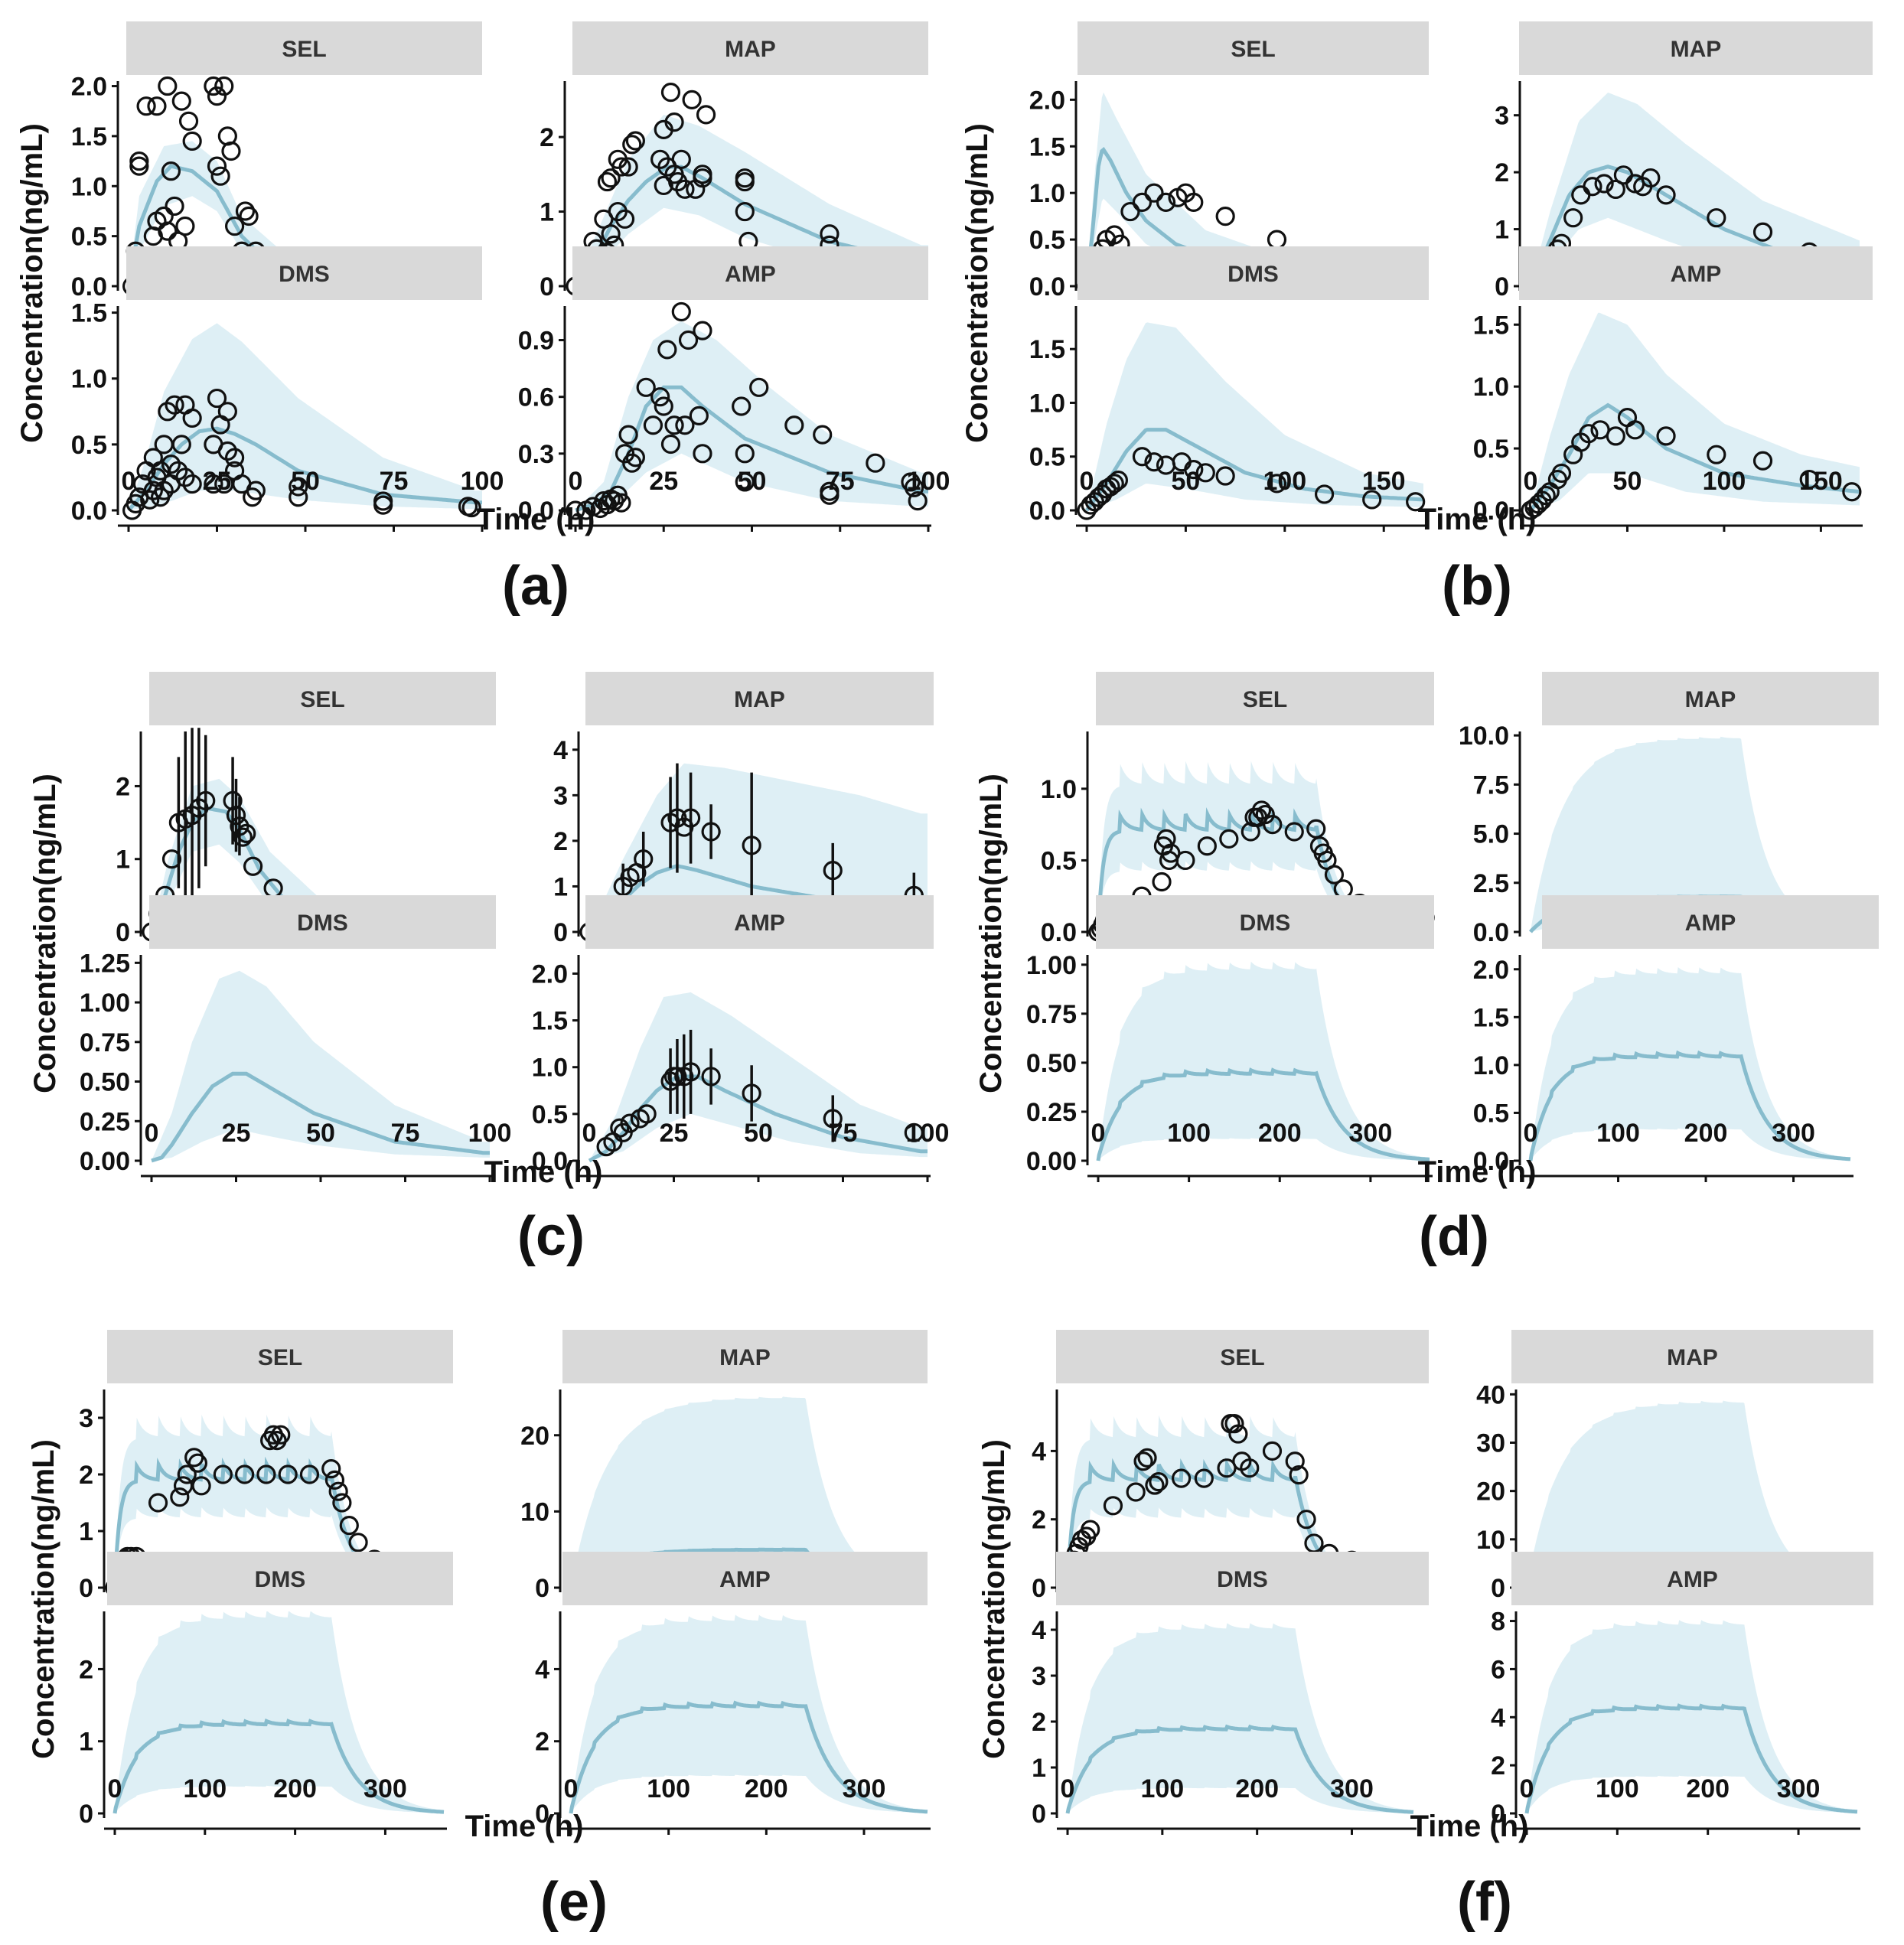 This screenshot has width=1904, height=1945. Describe the element at coordinates (86, 1418) in the screenshot. I see `y-tick-label: 3` at that location.